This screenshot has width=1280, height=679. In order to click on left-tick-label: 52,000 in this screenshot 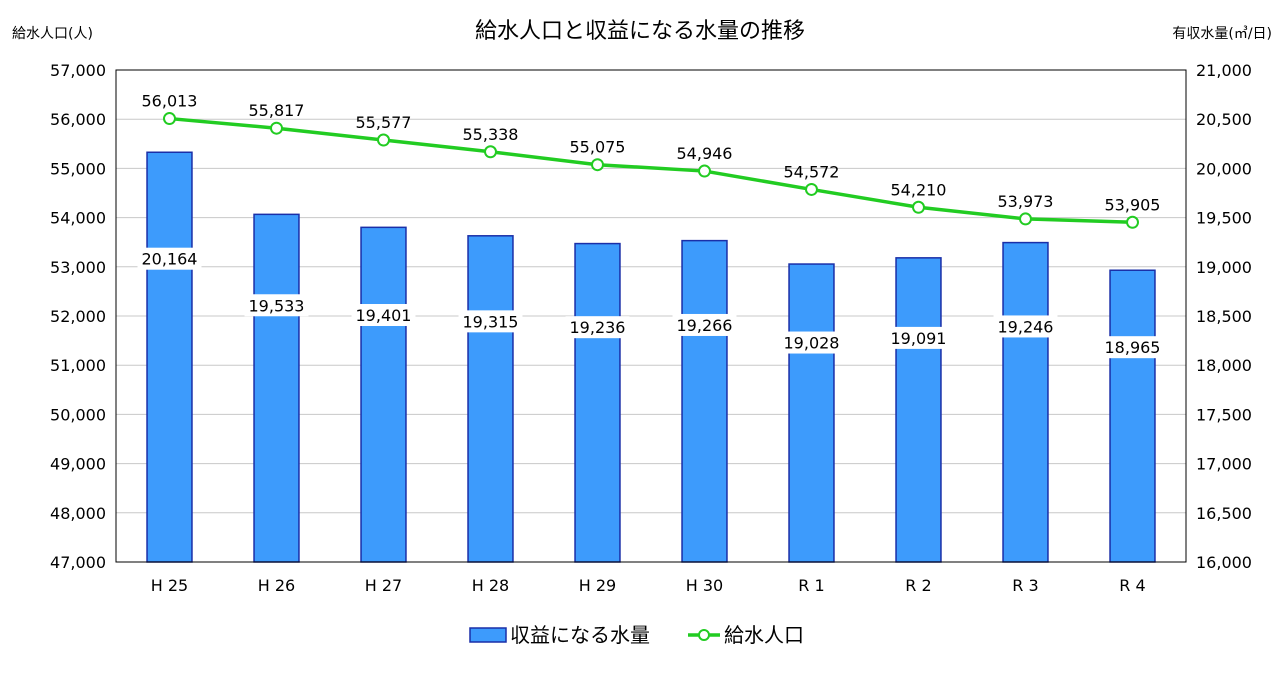, I will do `click(78, 316)`.